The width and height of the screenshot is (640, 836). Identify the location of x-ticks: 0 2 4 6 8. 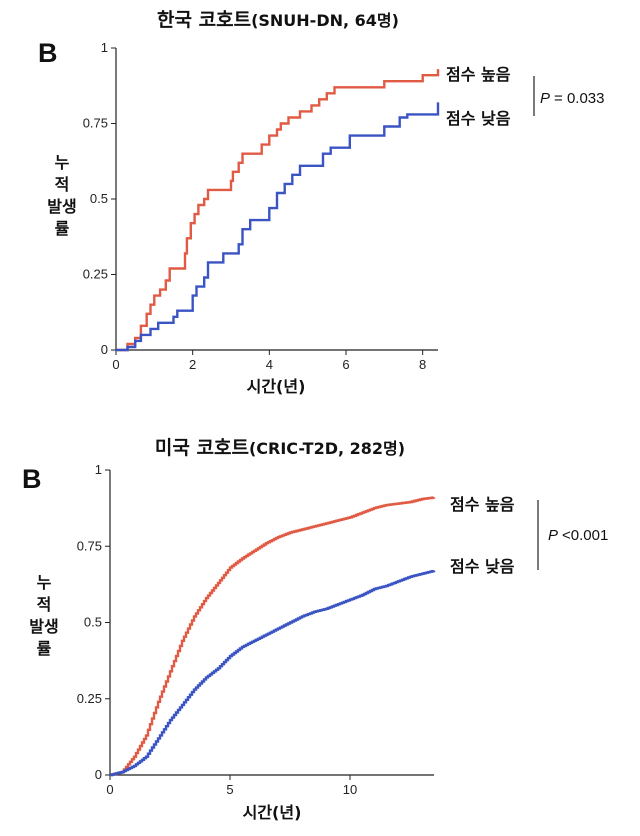
(269, 361).